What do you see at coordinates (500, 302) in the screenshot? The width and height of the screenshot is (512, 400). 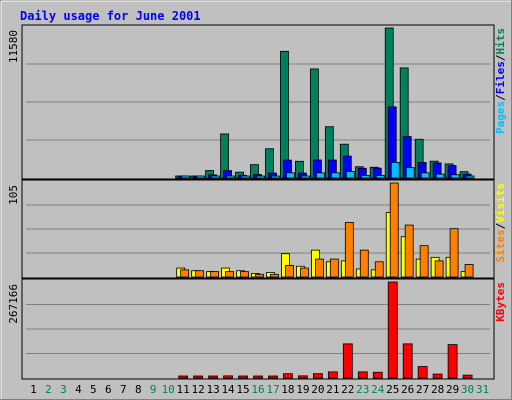 I see `legend-entry: KBytes` at bounding box center [500, 302].